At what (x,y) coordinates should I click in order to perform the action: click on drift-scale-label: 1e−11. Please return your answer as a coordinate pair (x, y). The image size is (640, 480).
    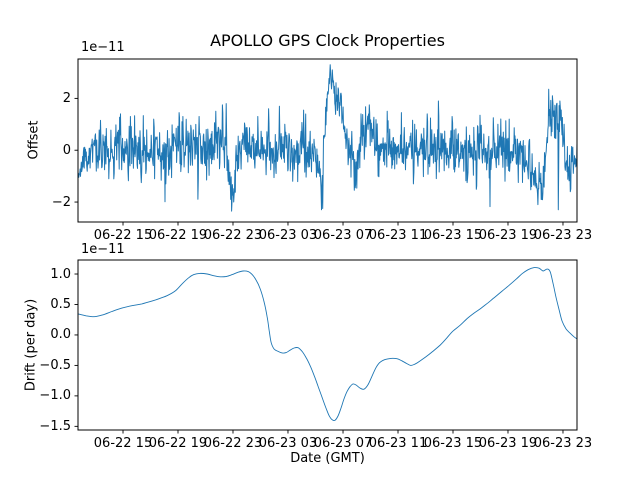
    Looking at the image, I should click on (103, 249).